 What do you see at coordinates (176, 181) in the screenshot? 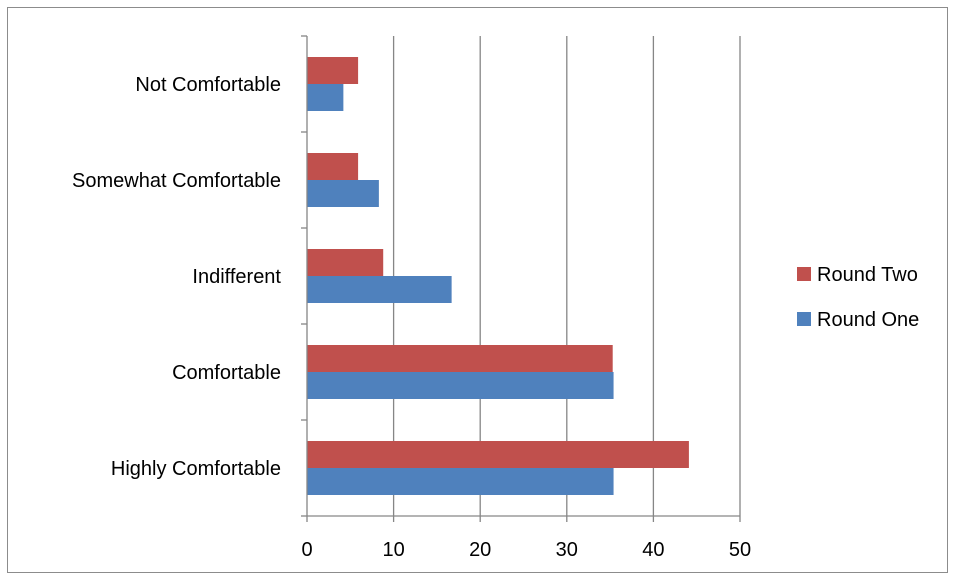
I see `category-label-3: Somewhat Comfortable` at bounding box center [176, 181].